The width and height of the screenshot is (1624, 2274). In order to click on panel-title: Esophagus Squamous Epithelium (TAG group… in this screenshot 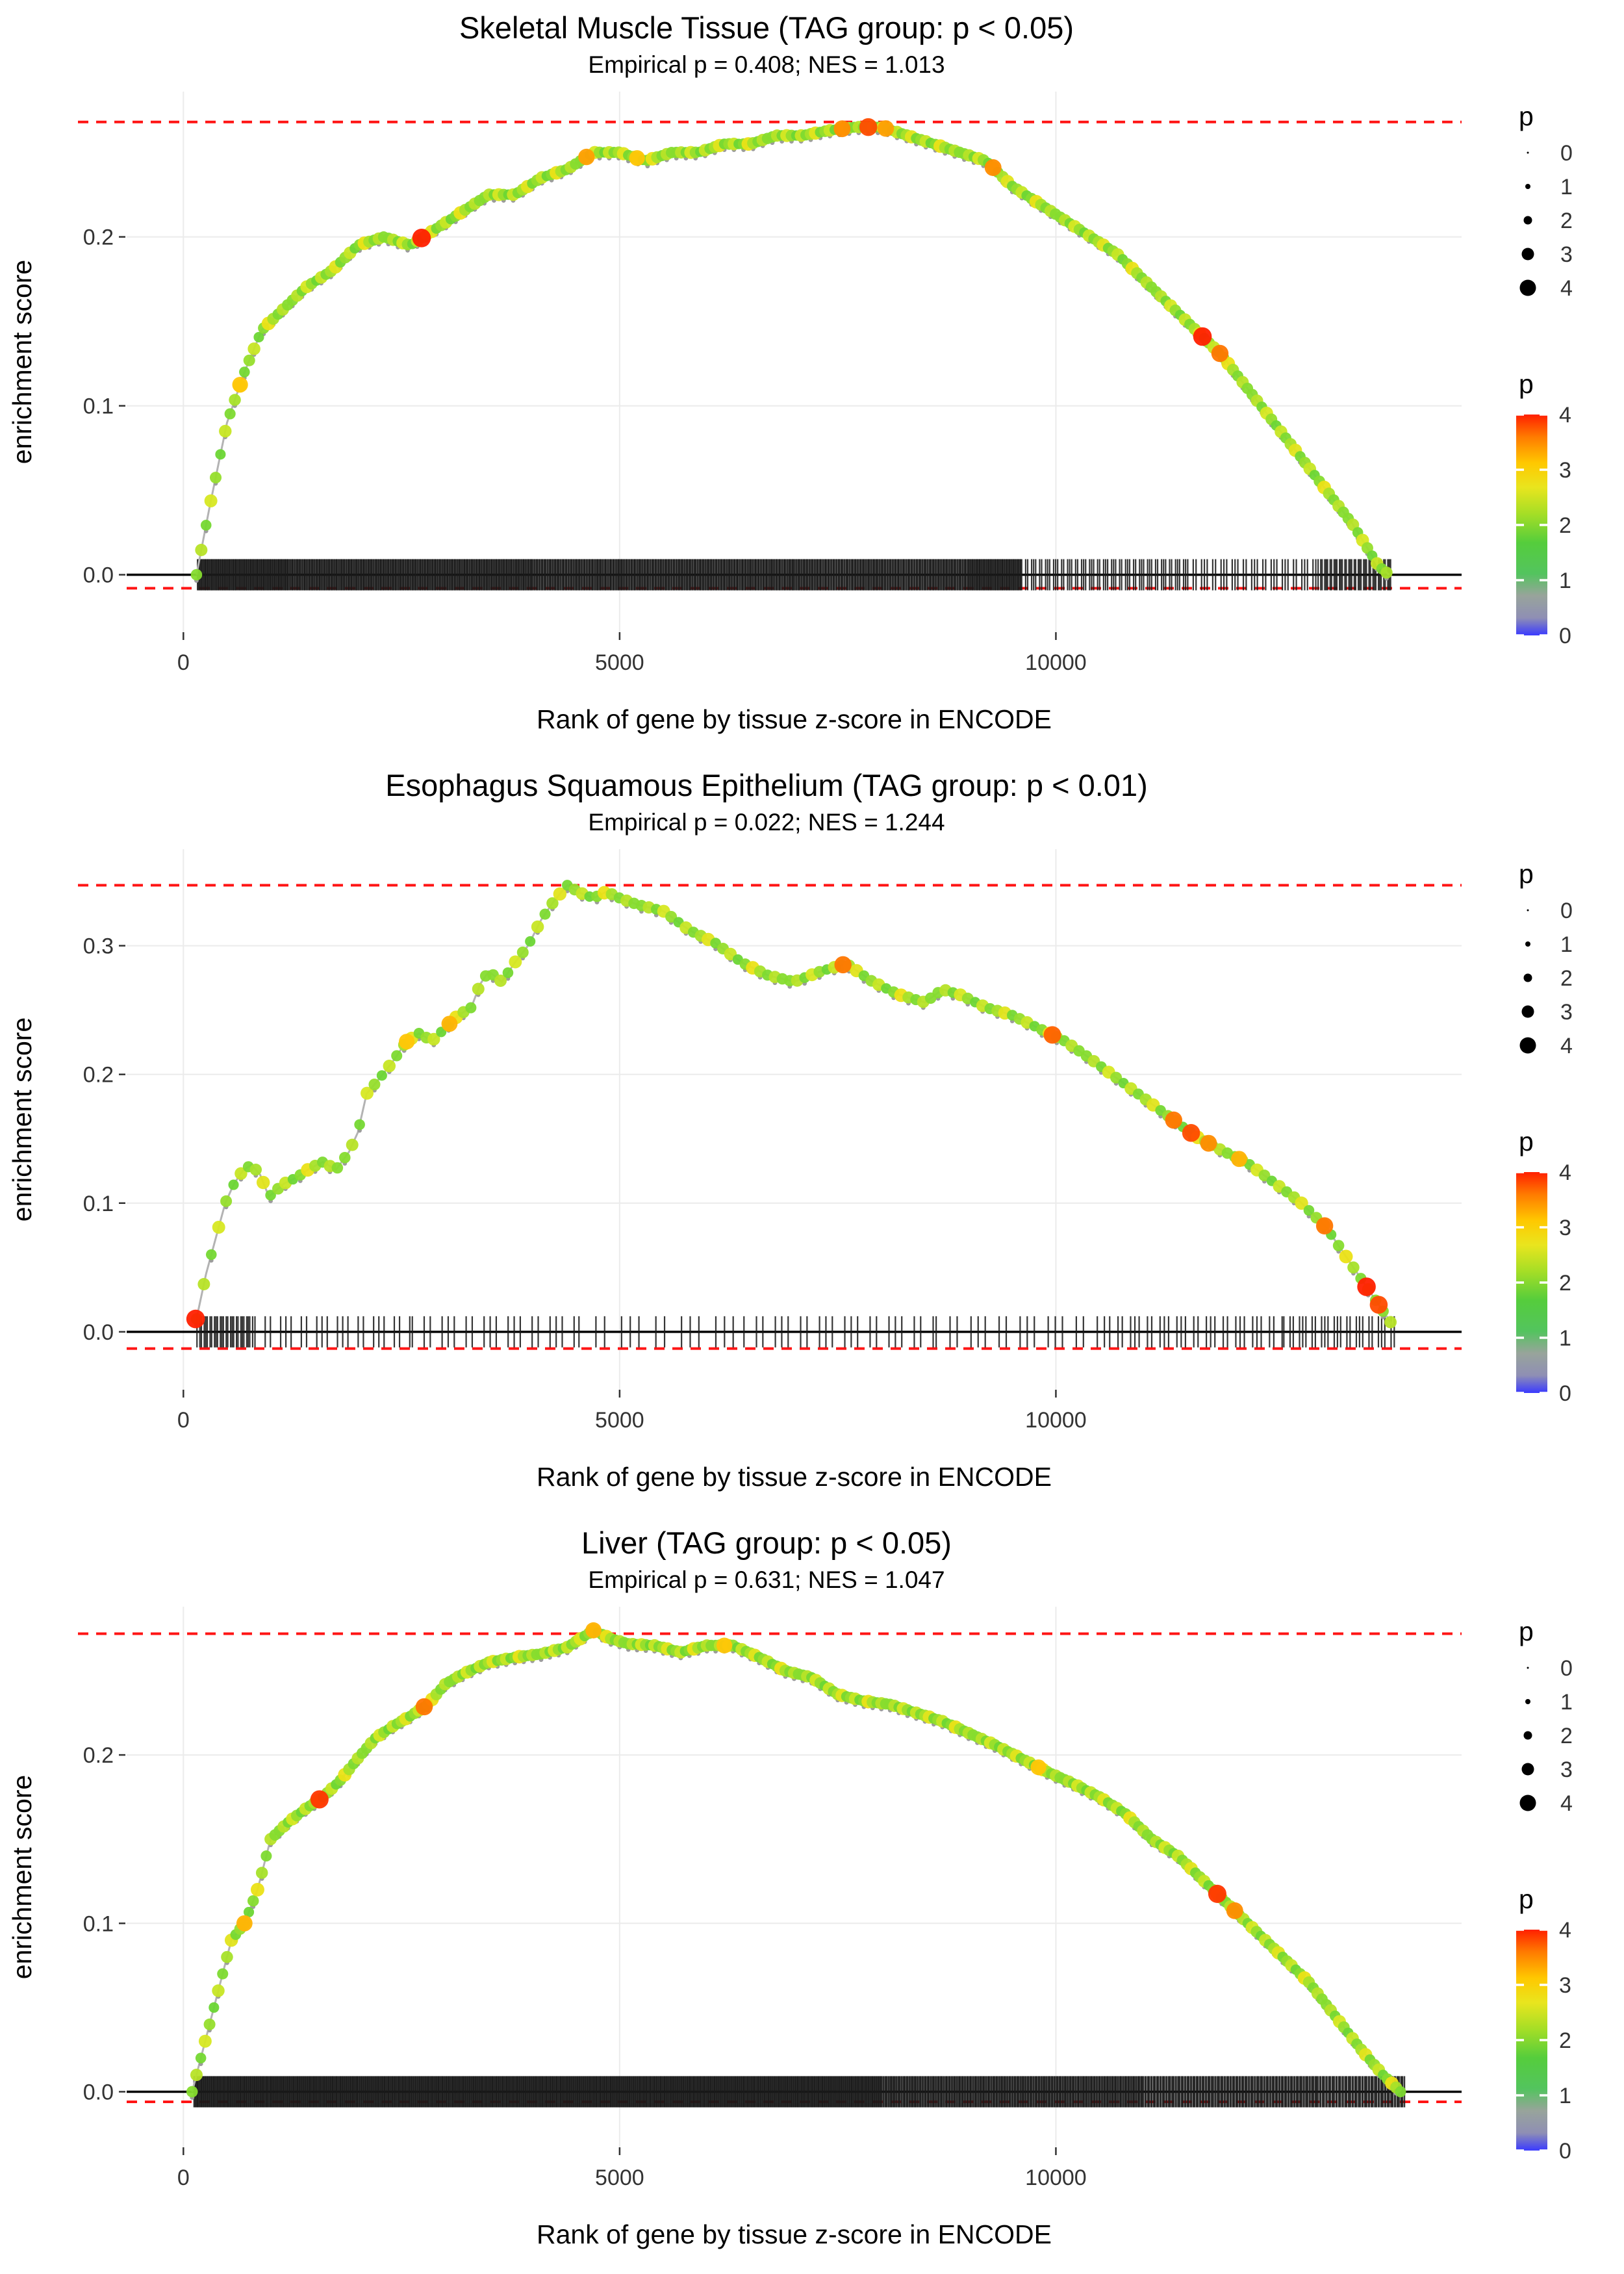, I will do `click(766, 785)`.